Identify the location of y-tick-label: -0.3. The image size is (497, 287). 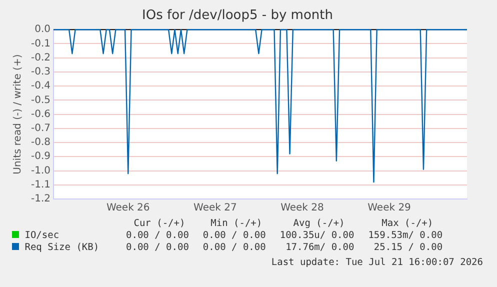
(40, 72).